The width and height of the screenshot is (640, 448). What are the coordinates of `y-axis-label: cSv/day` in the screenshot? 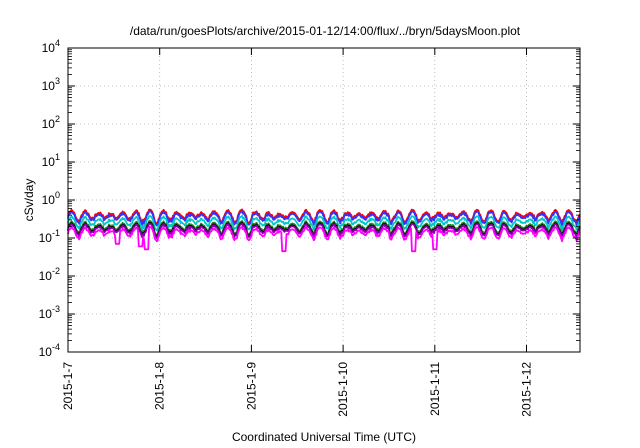 It's located at (29, 200).